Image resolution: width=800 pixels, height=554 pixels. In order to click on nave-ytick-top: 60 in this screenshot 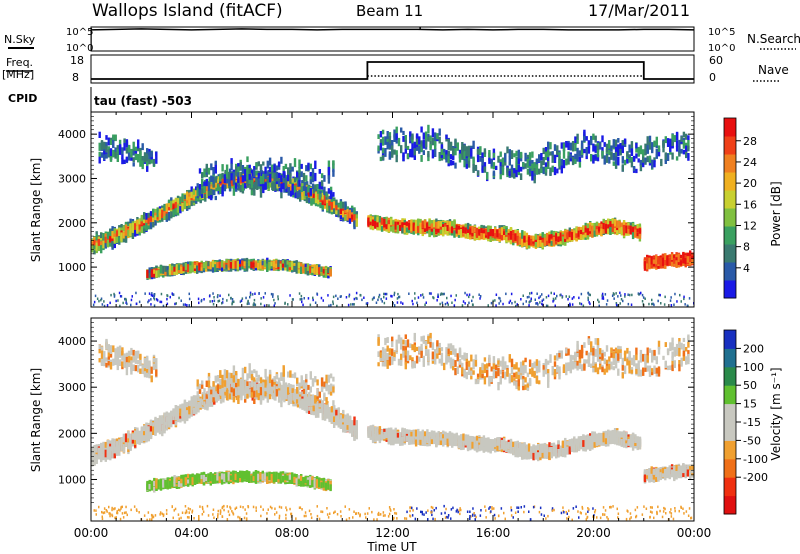, I will do `click(716, 60)`.